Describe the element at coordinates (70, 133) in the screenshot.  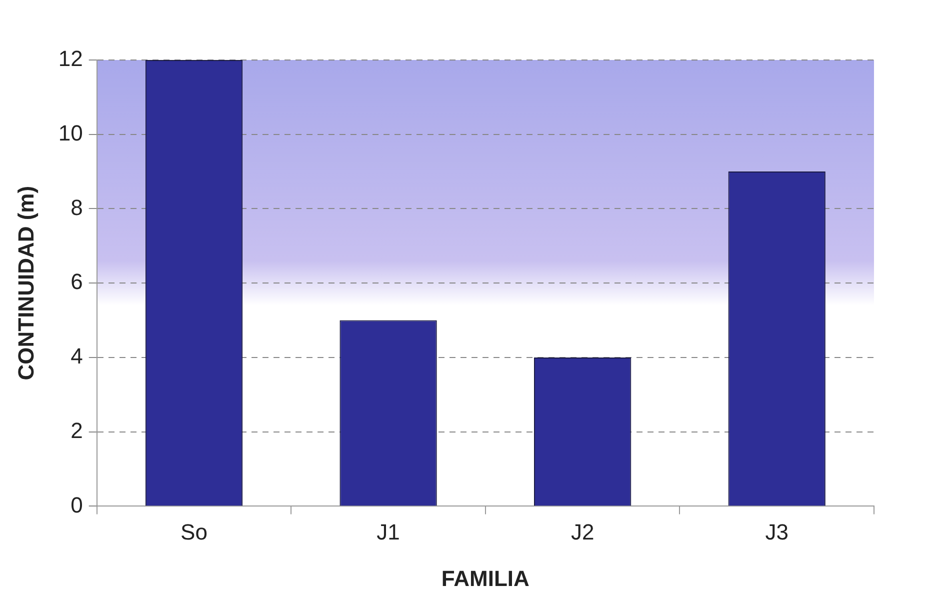
I see `y-tick-label: 10` at that location.